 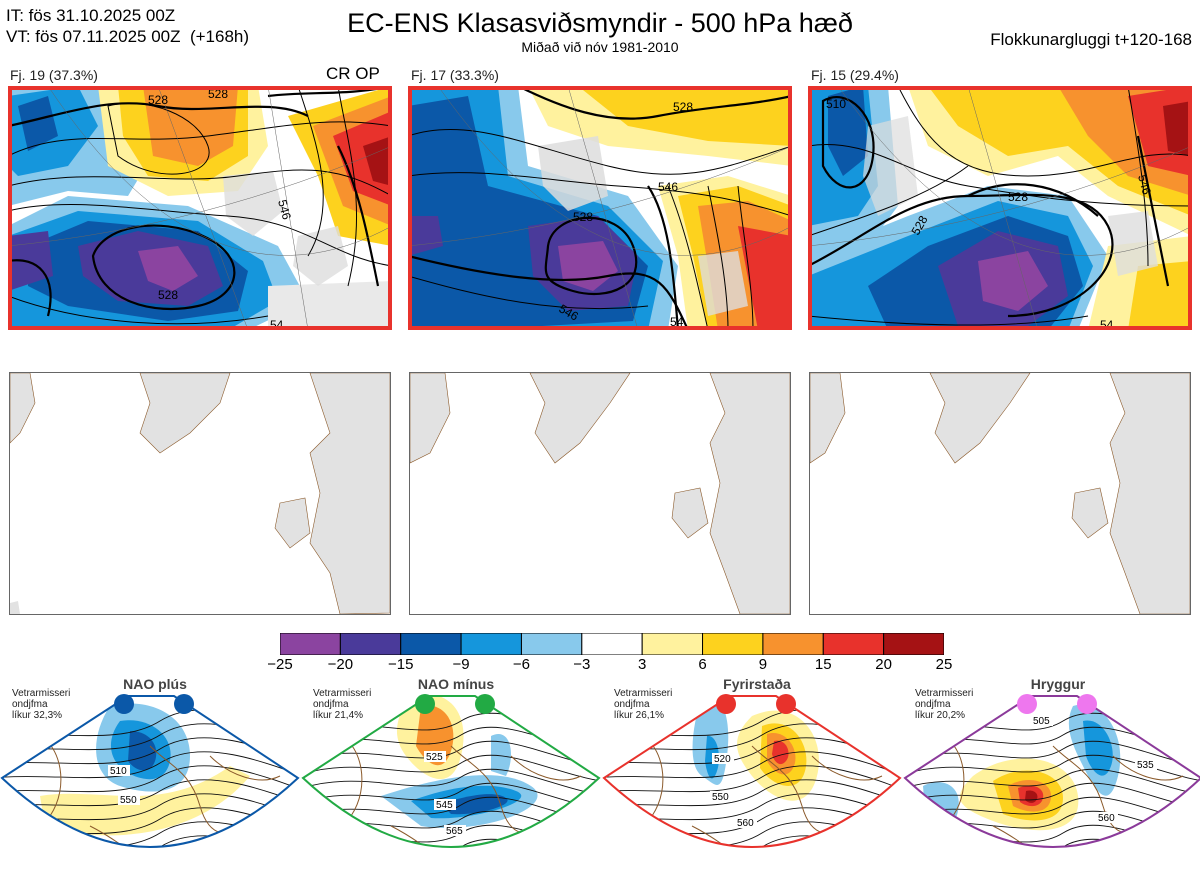 I want to click on regime-fan-map: 510 550, so click(x=150, y=771).